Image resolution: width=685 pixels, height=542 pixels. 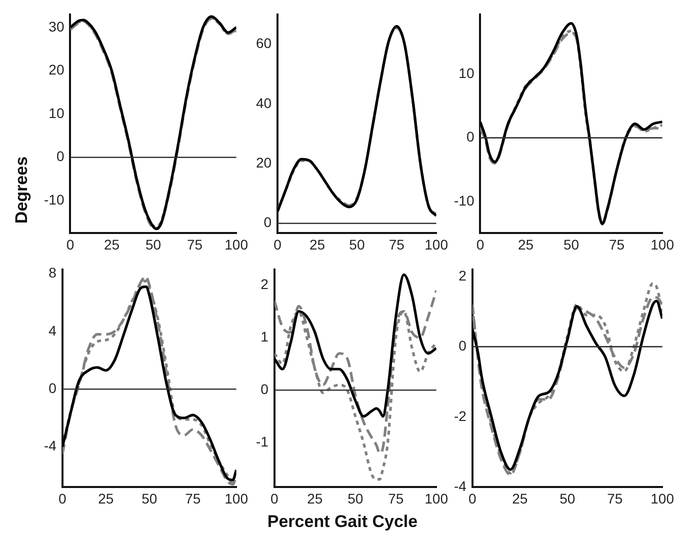 What do you see at coordinates (262, 441) in the screenshot?
I see `y-tick-label: -1` at bounding box center [262, 441].